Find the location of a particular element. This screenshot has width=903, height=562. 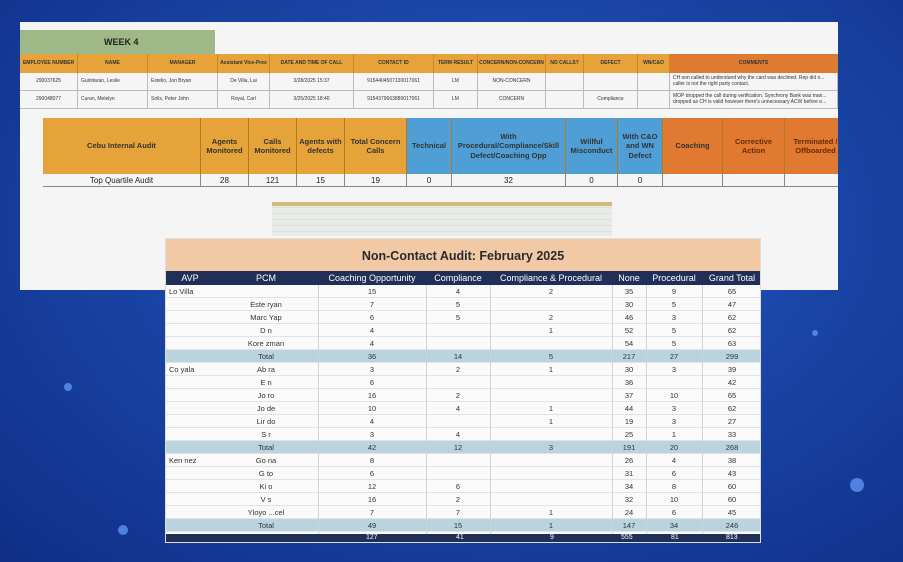

audit-cell-pcm: Total is located at coordinates (266, 447).